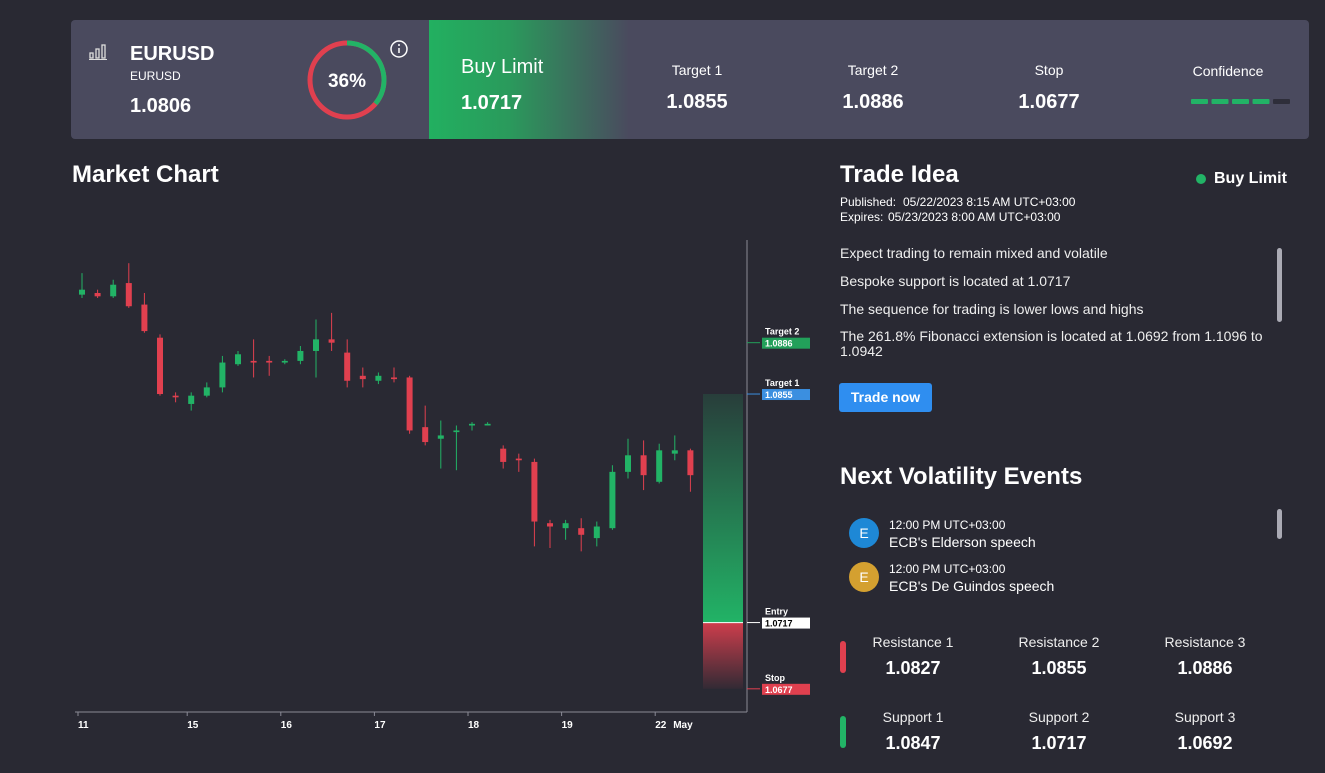 The width and height of the screenshot is (1325, 773). Describe the element at coordinates (974, 217) in the screenshot. I see `expires: 05/23/2023 8:00 AM UTC+03:00` at that location.